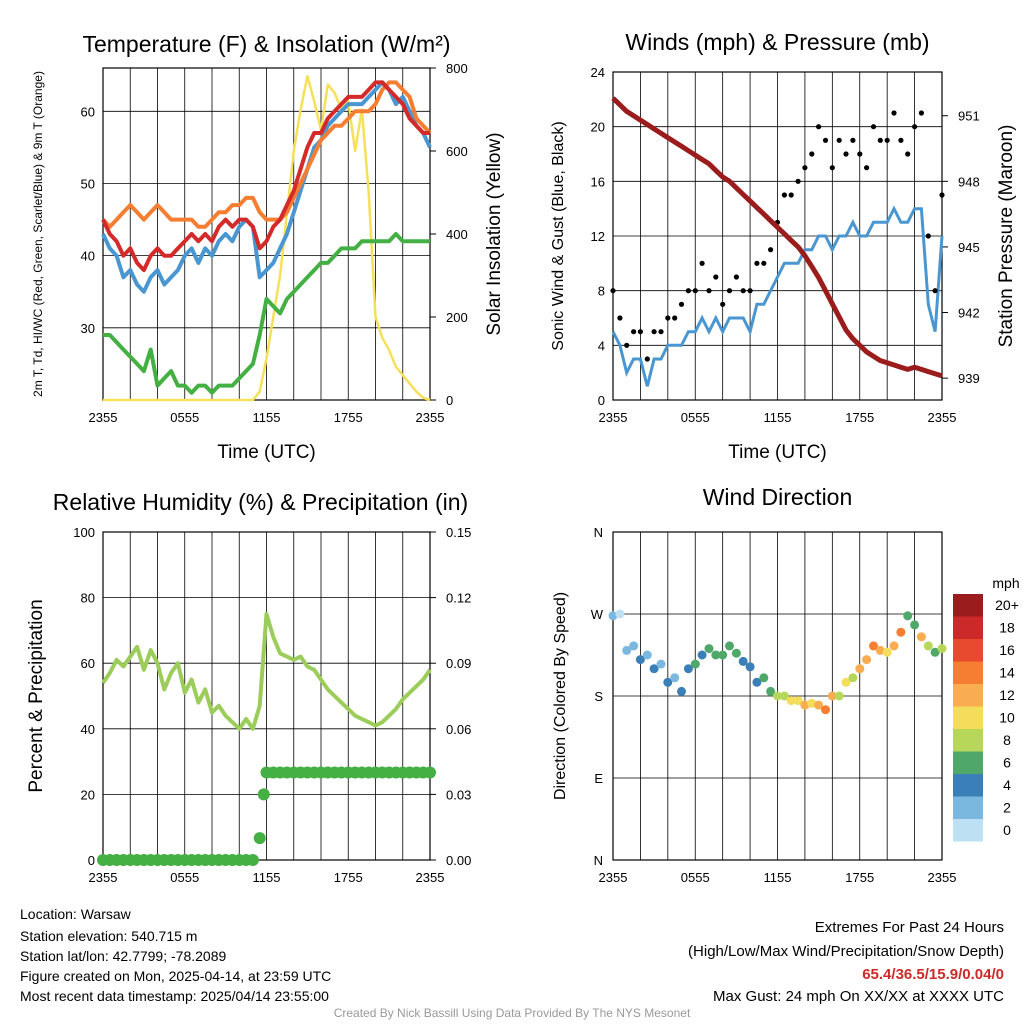 The height and width of the screenshot is (1024, 1024). I want to click on colorbar-label: 8, so click(1007, 740).